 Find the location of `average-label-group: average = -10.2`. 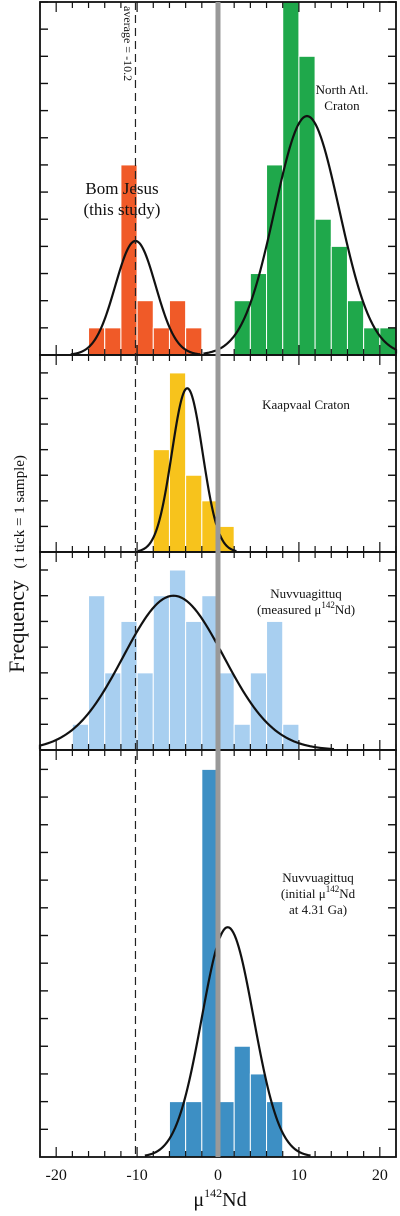

average-label-group: average = -10.2 is located at coordinates (128, 43).